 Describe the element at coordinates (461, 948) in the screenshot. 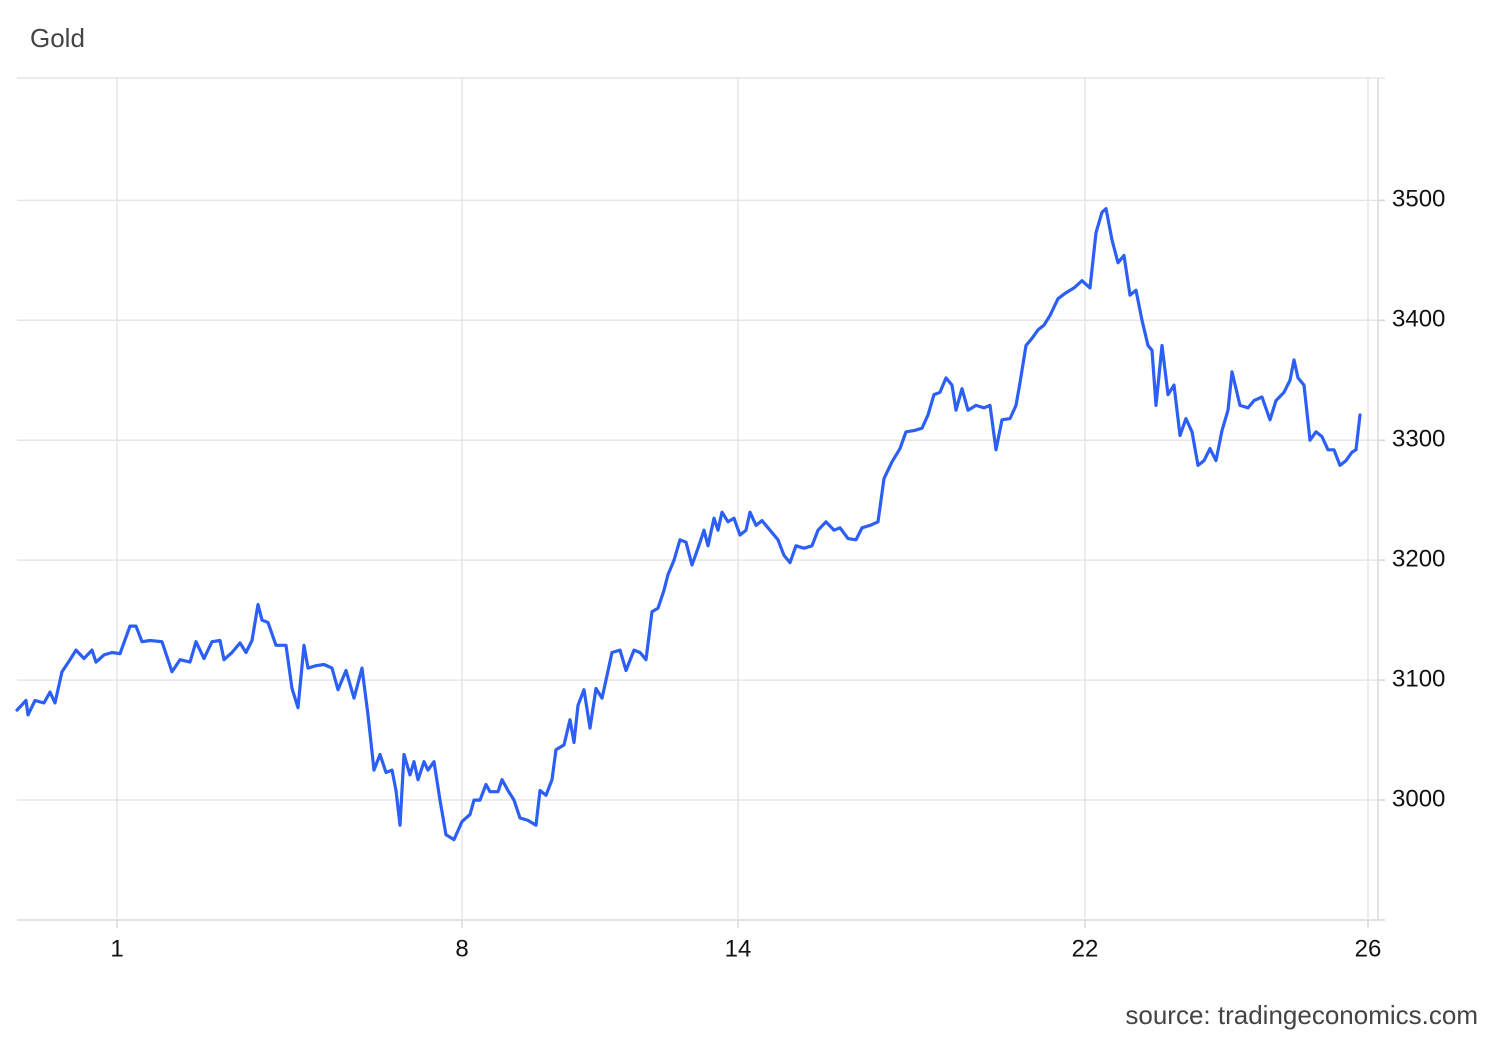

I see `x-tick-label: 8` at that location.